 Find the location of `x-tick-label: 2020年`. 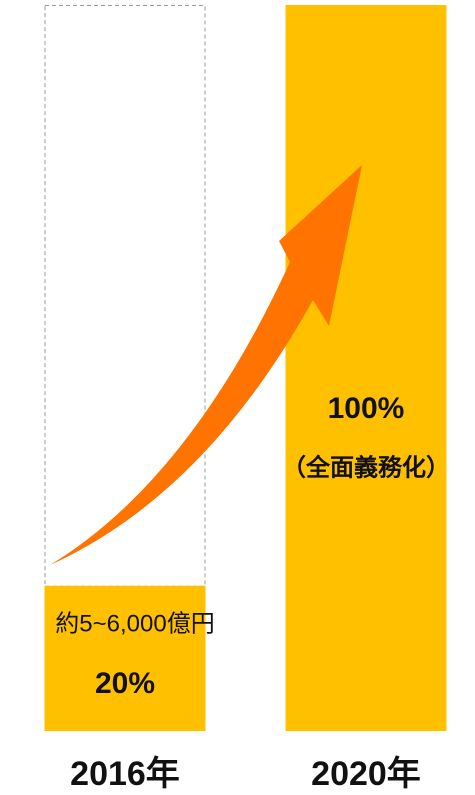

x-tick-label: 2020年 is located at coordinates (366, 774).